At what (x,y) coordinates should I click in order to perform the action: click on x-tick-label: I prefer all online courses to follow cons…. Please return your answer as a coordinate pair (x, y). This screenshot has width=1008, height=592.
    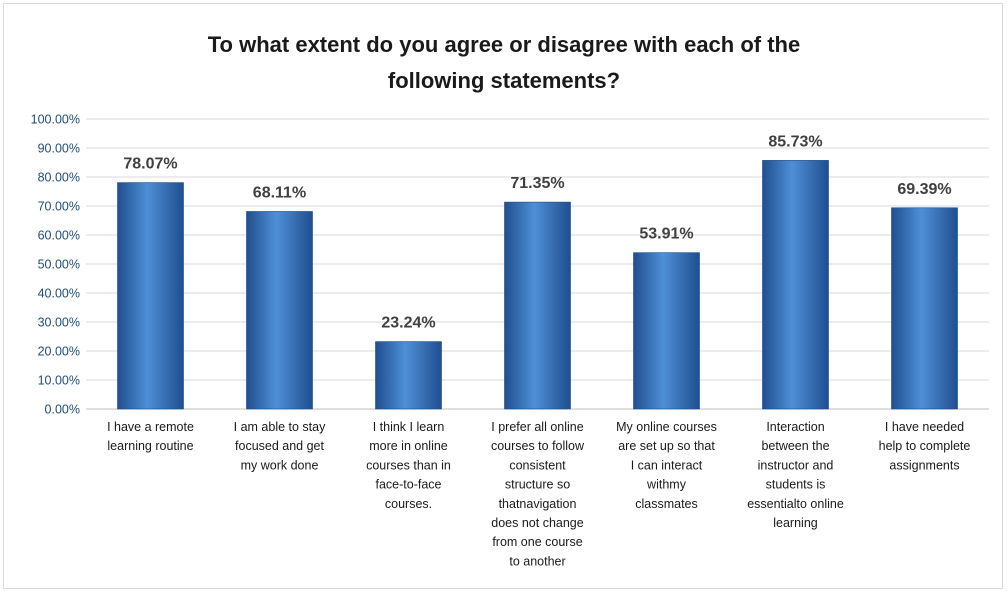
    Looking at the image, I should click on (538, 494).